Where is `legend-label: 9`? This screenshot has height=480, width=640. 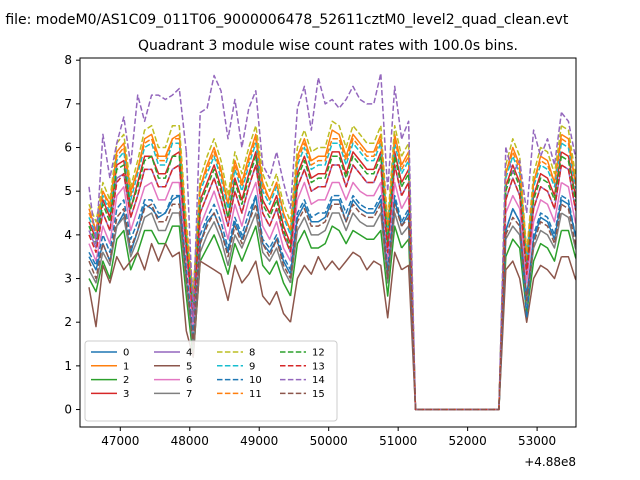 legend-label: 9 is located at coordinates (252, 366).